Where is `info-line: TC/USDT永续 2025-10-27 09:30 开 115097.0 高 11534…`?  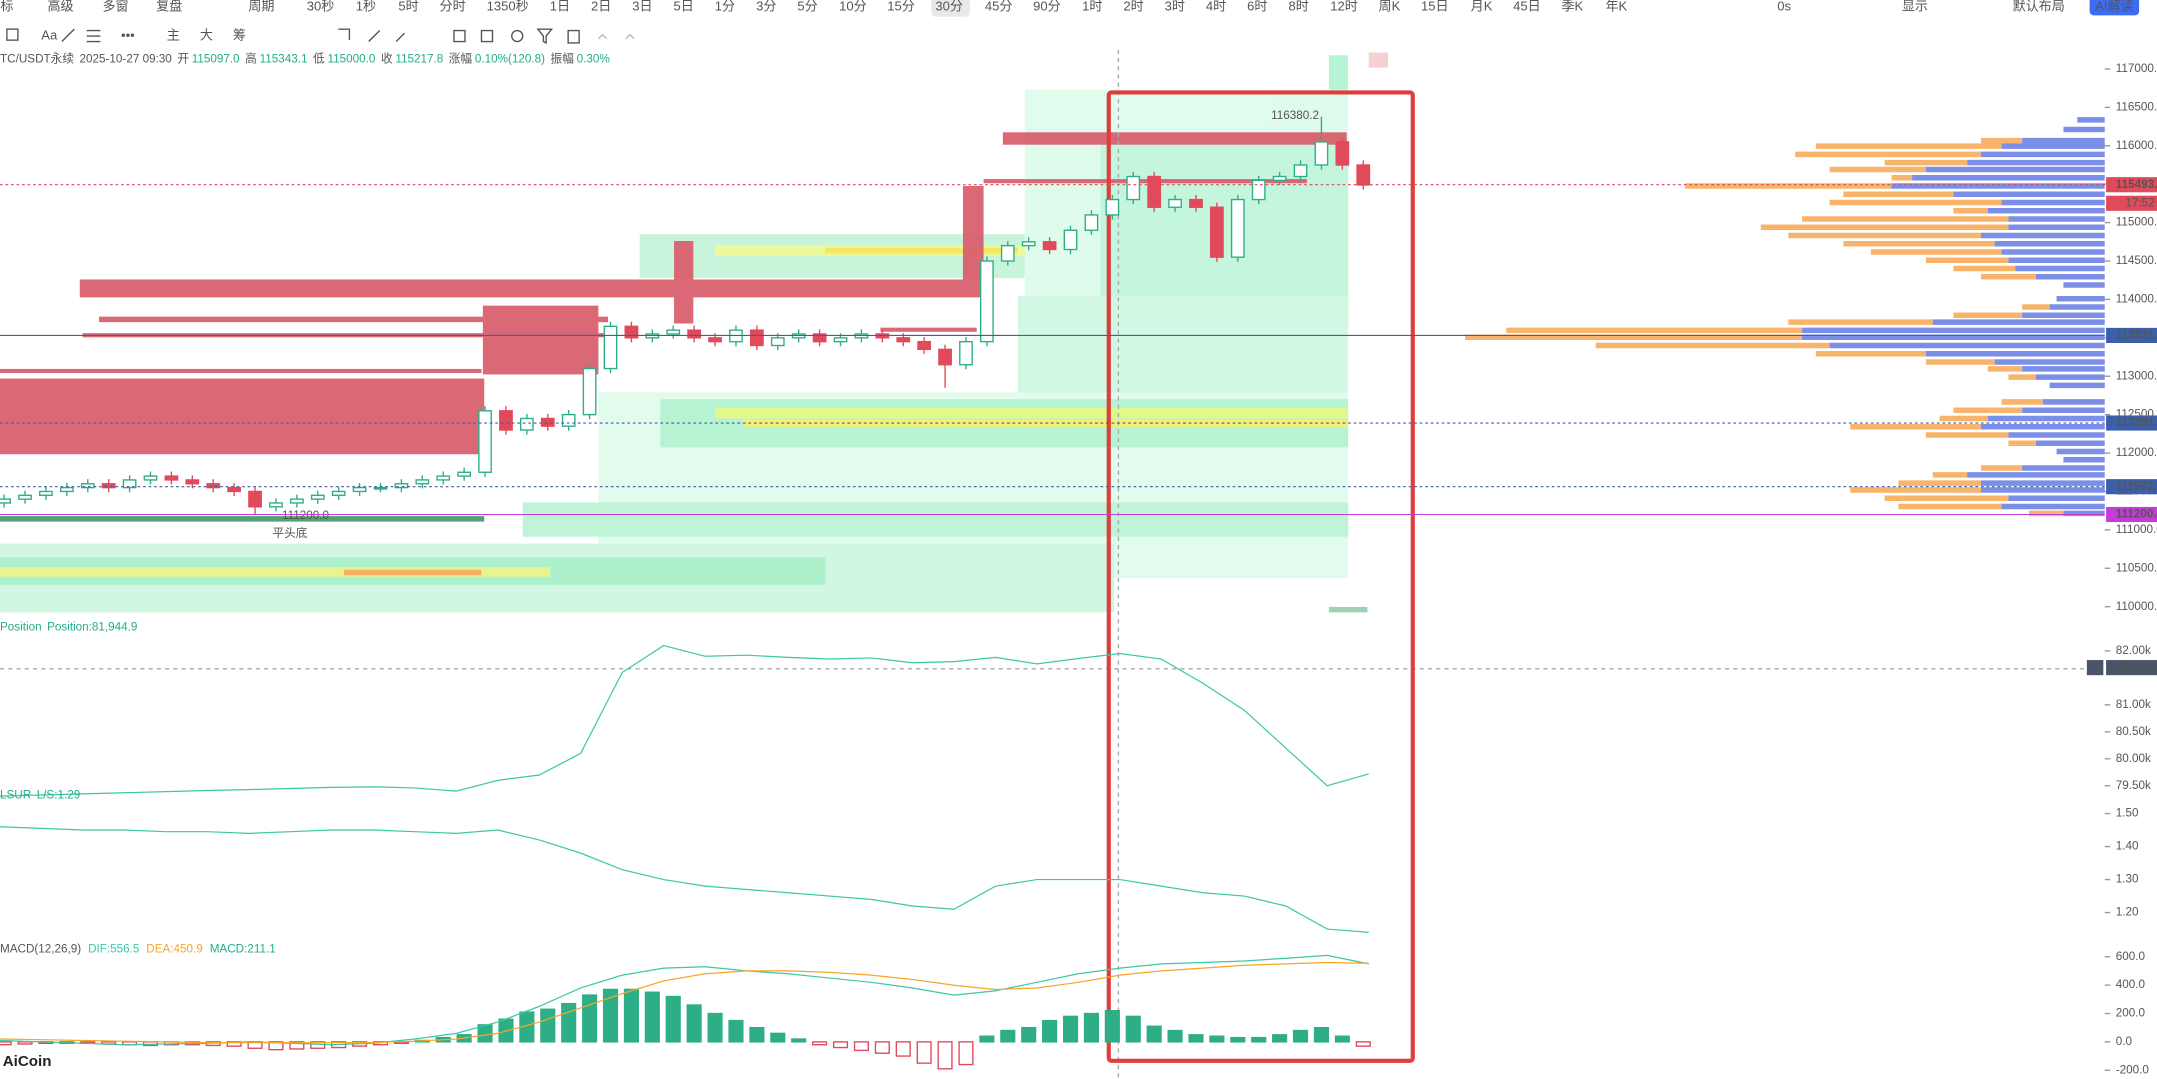 info-line: TC/USDT永续 2025-10-27 09:30 开 115097.0 高 11534… is located at coordinates (305, 58).